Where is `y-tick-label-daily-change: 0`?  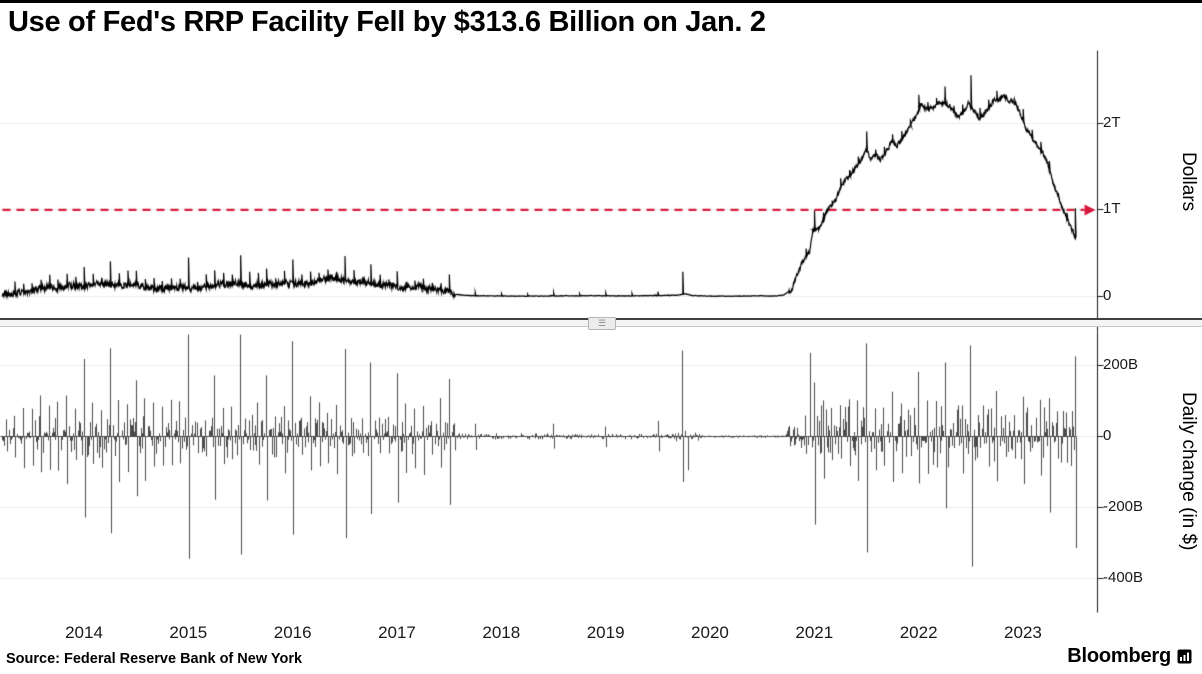
y-tick-label-daily-change: 0 is located at coordinates (1107, 435).